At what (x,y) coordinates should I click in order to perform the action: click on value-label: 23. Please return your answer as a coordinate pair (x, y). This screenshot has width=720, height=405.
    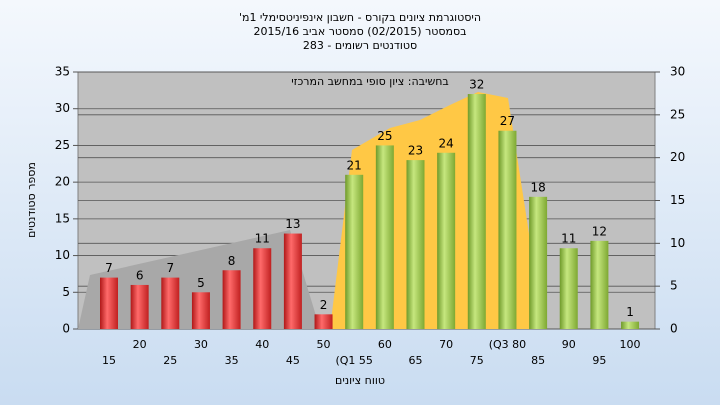
    Looking at the image, I should click on (415, 151).